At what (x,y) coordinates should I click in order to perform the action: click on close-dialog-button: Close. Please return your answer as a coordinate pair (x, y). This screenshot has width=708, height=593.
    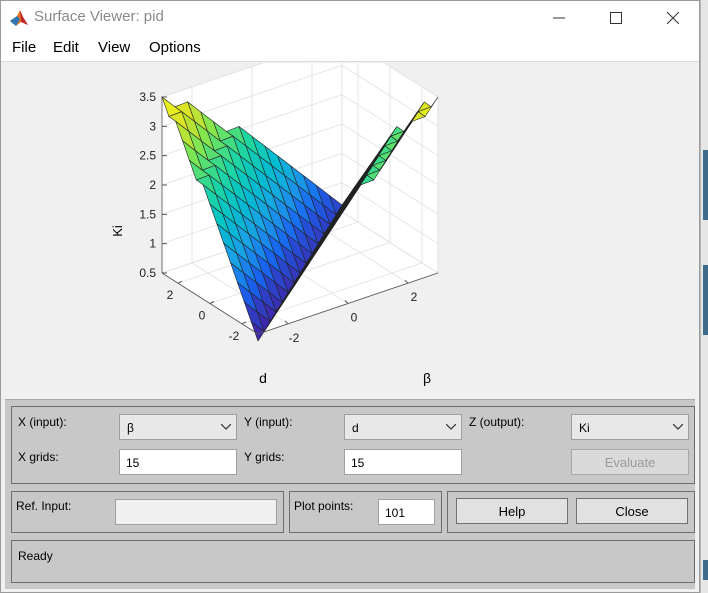
    Looking at the image, I should click on (632, 511).